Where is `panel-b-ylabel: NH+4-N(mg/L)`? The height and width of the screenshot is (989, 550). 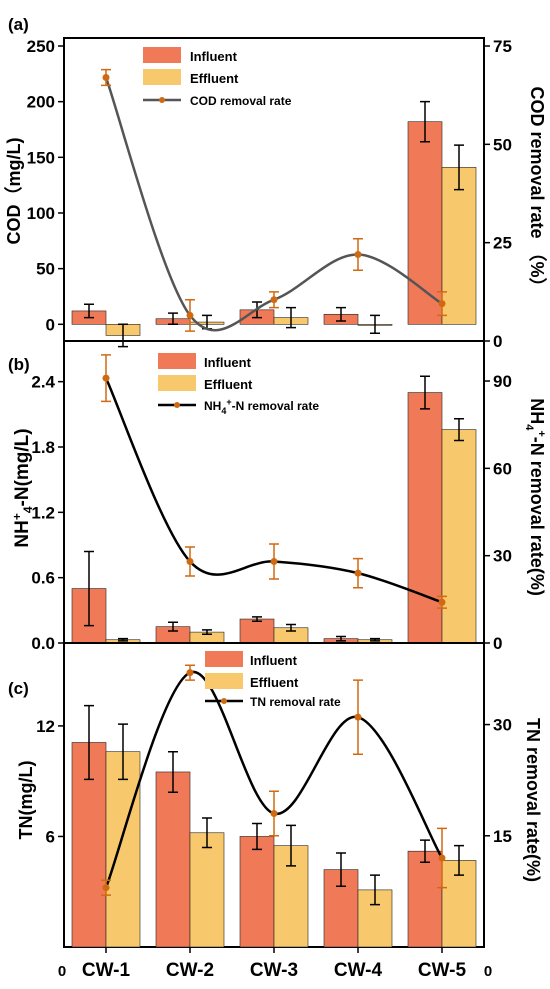 panel-b-ylabel: NH+4-N(mg/L) is located at coordinates (22, 487).